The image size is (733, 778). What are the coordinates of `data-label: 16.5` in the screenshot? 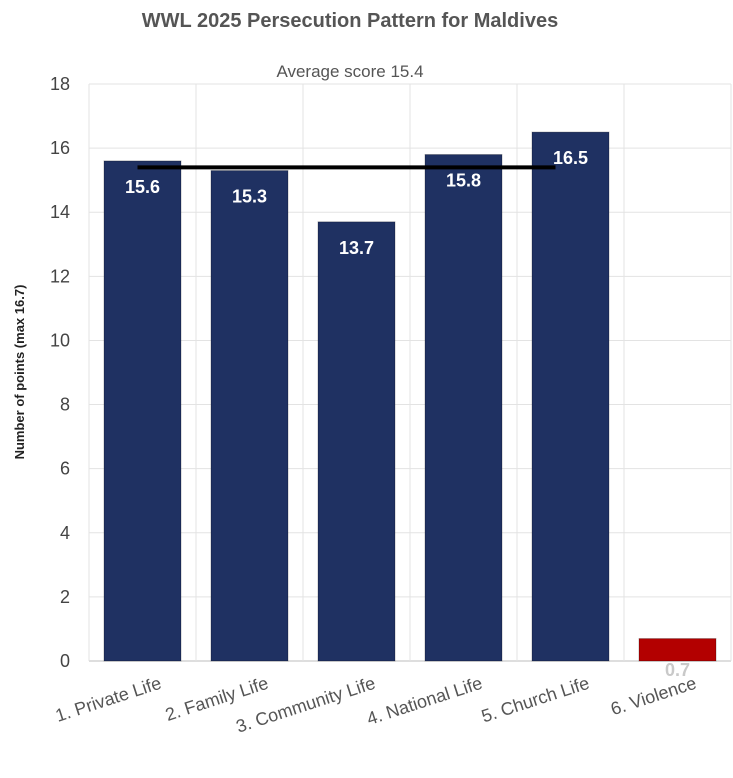 It's located at (570, 158).